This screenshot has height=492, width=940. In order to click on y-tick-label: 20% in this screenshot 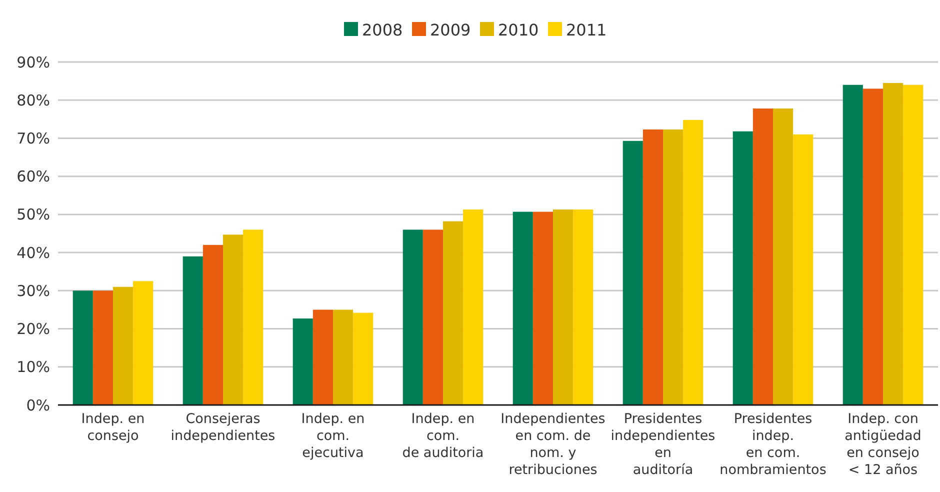, I will do `click(33, 329)`.